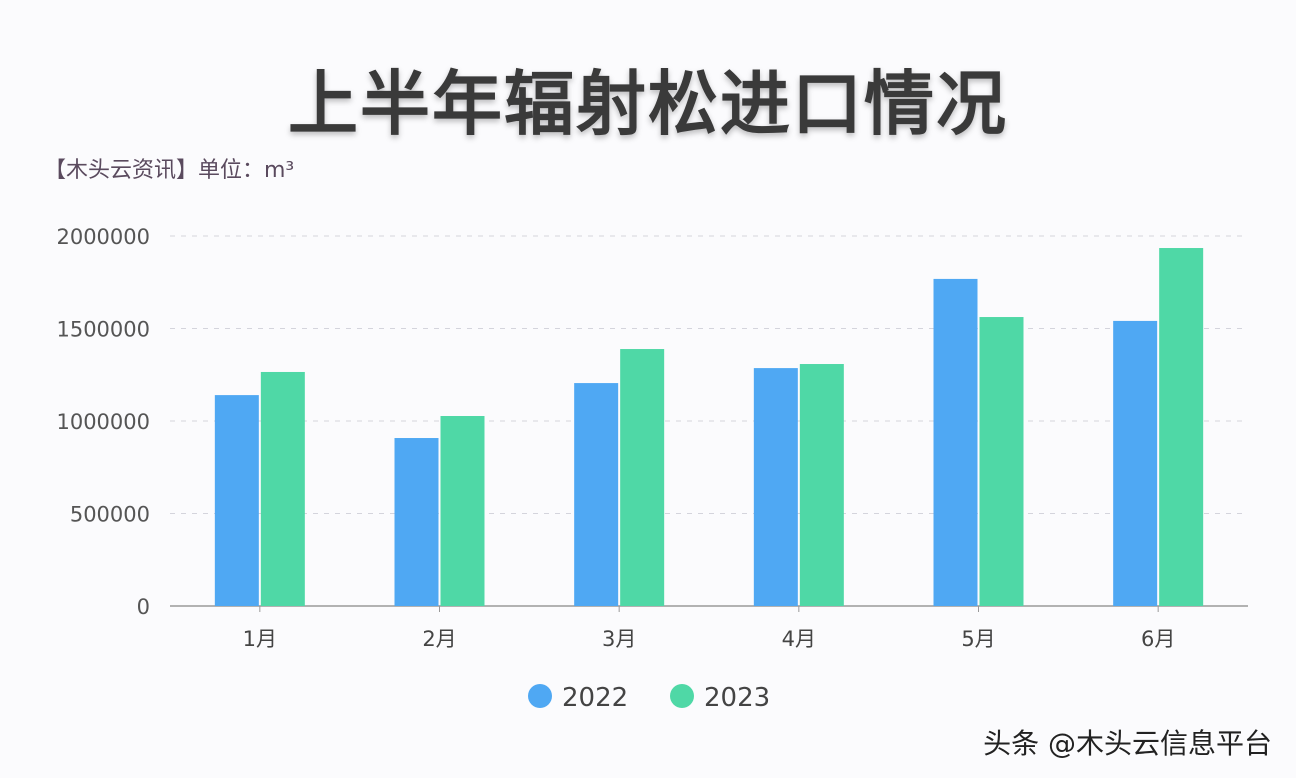 This screenshot has width=1296, height=778. I want to click on bar-2023-2月, so click(462, 511).